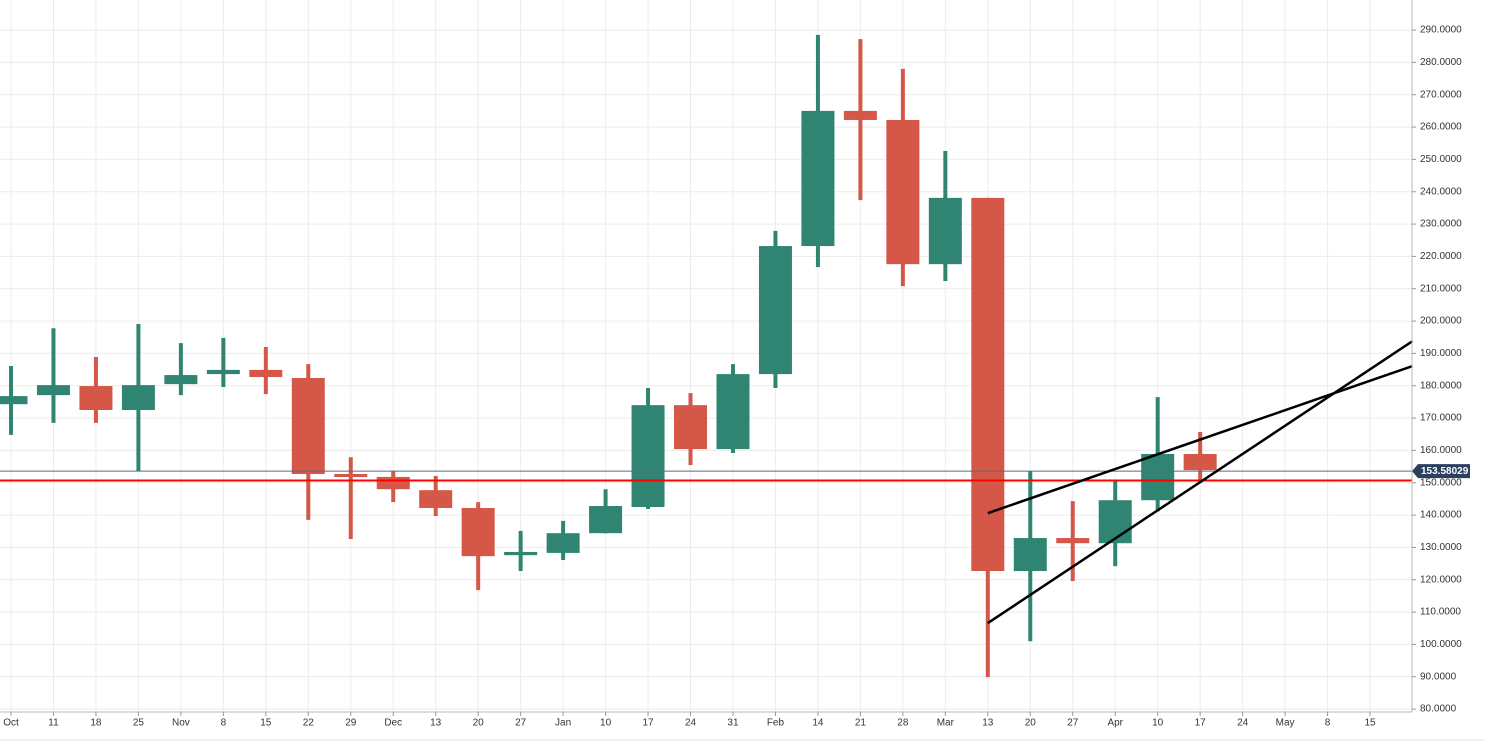 The height and width of the screenshot is (752, 1485). What do you see at coordinates (1445, 471) in the screenshot?
I see `last-price-label: 153.58029` at bounding box center [1445, 471].